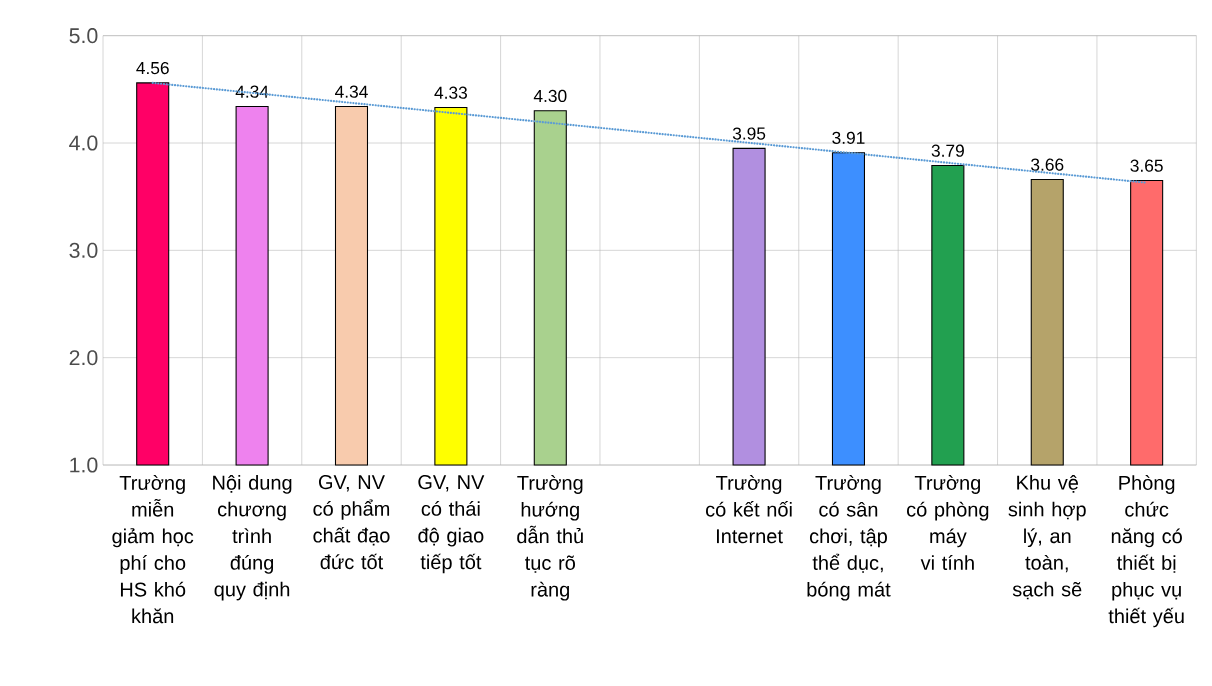 Image resolution: width=1212 pixels, height=686 pixels. What do you see at coordinates (450, 92) in the screenshot?
I see `data-label: 4.33` at bounding box center [450, 92].